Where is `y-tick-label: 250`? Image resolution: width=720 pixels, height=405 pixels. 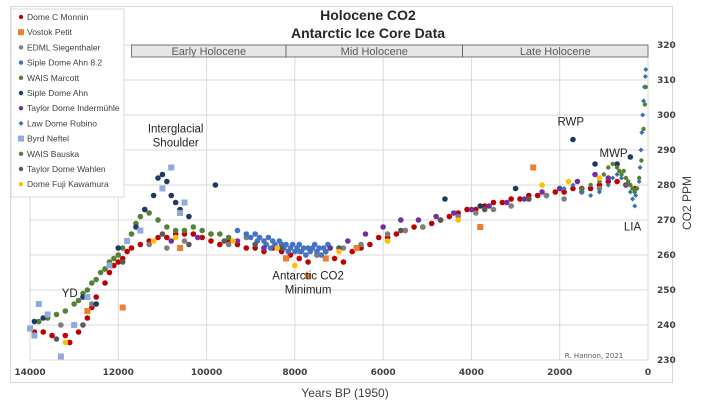 y-tick-label: 250 is located at coordinates (666, 291).